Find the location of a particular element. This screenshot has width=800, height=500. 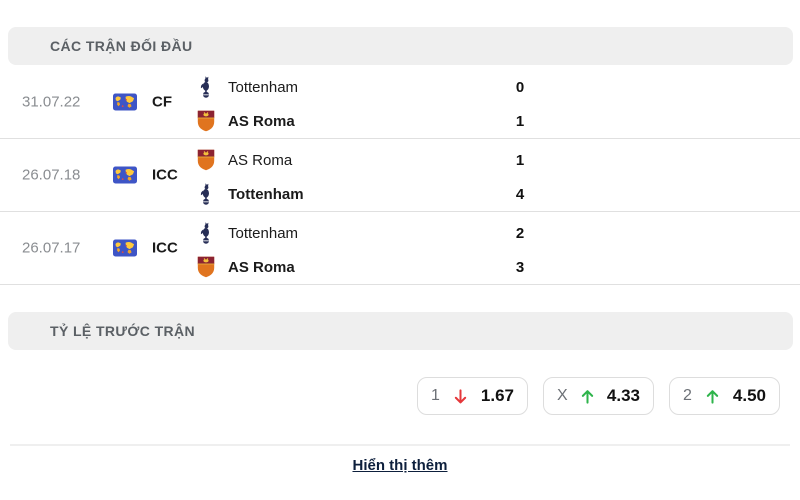

odds-box-away: 2 4.50 is located at coordinates (724, 396).